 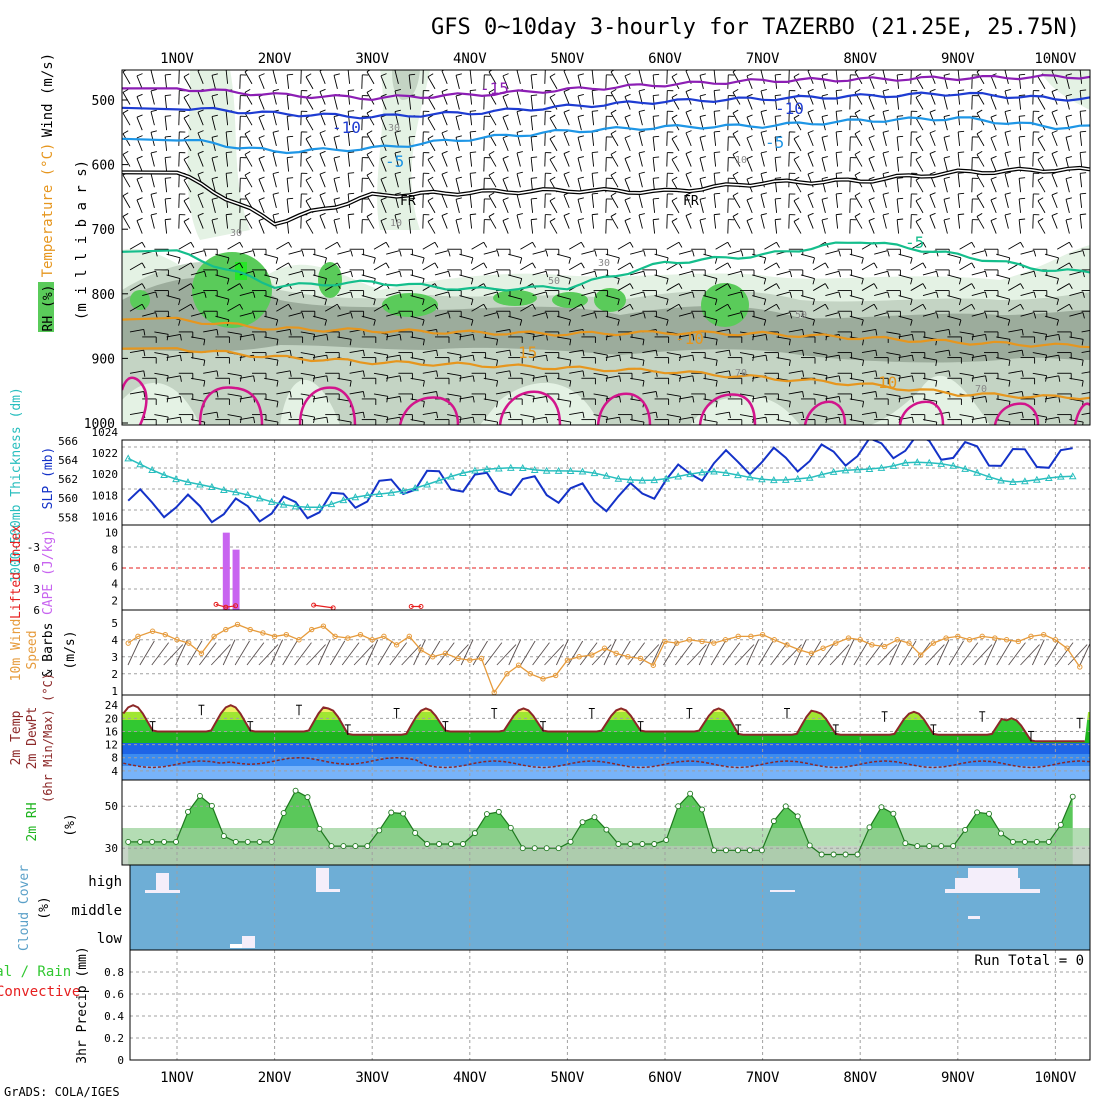 I want to click on rh-label: 70, so click(x=741, y=373).